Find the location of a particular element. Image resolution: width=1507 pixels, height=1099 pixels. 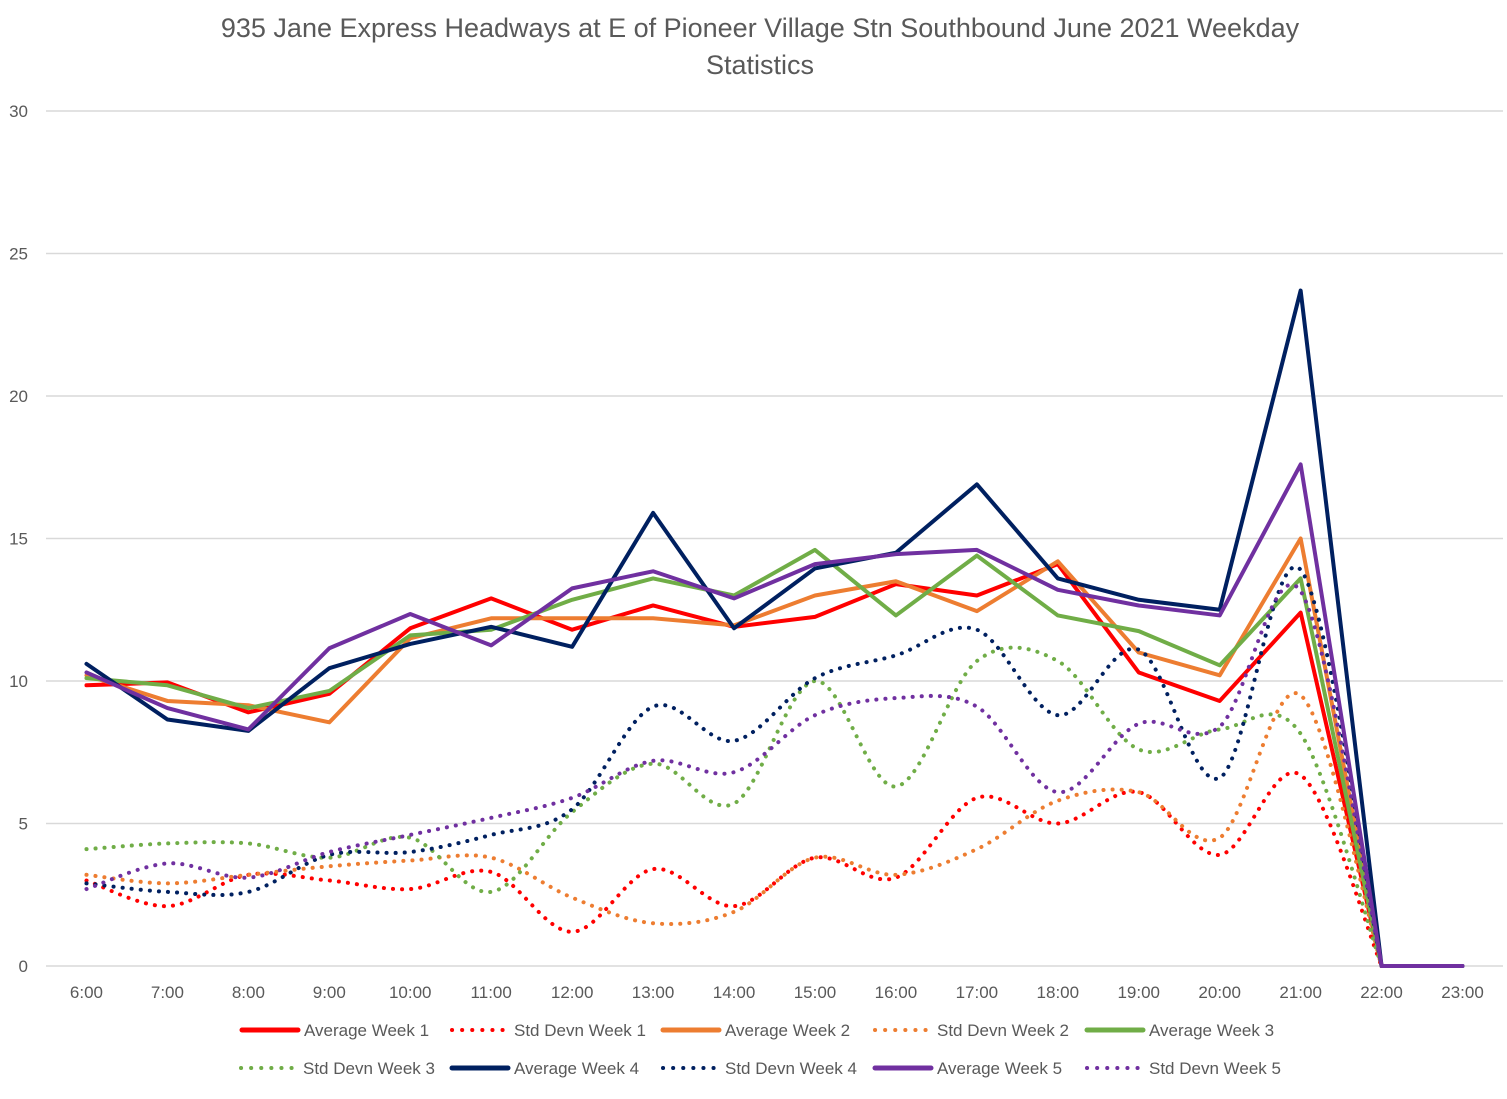

x-tick-label: 10:00 is located at coordinates (410, 992).